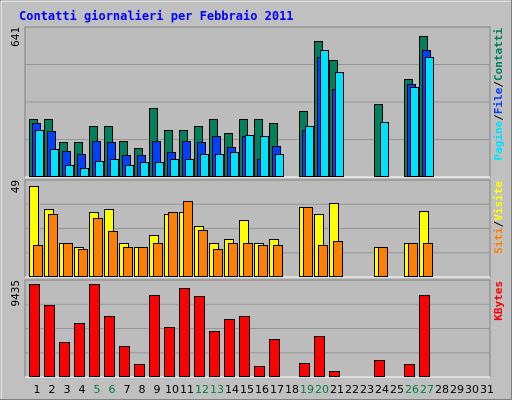 This screenshot has height=400, width=512. What do you see at coordinates (442, 389) in the screenshot?
I see `day-label-28: 28` at bounding box center [442, 389].